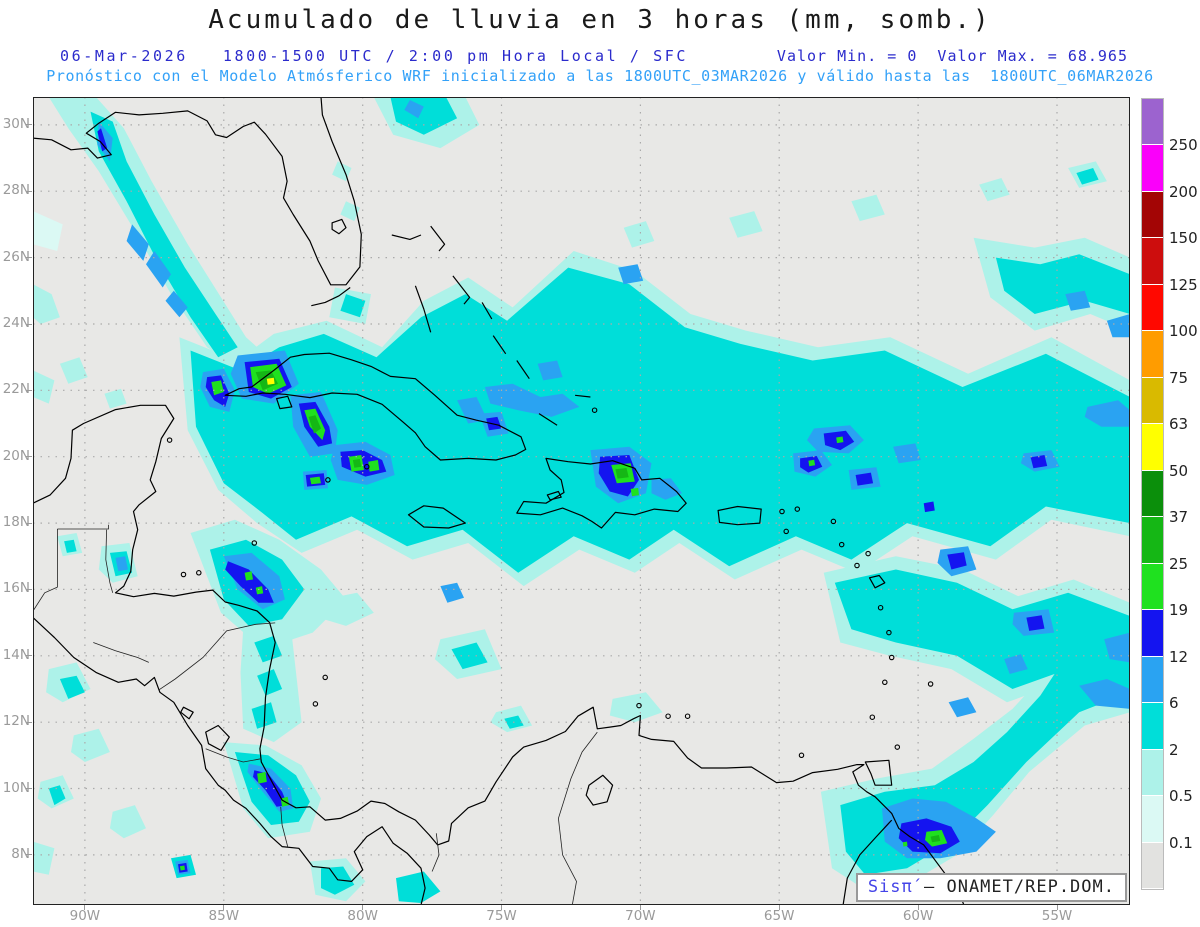 This screenshot has height=927, width=1200. I want to click on lat-tick-label: 14N, so click(16, 654).